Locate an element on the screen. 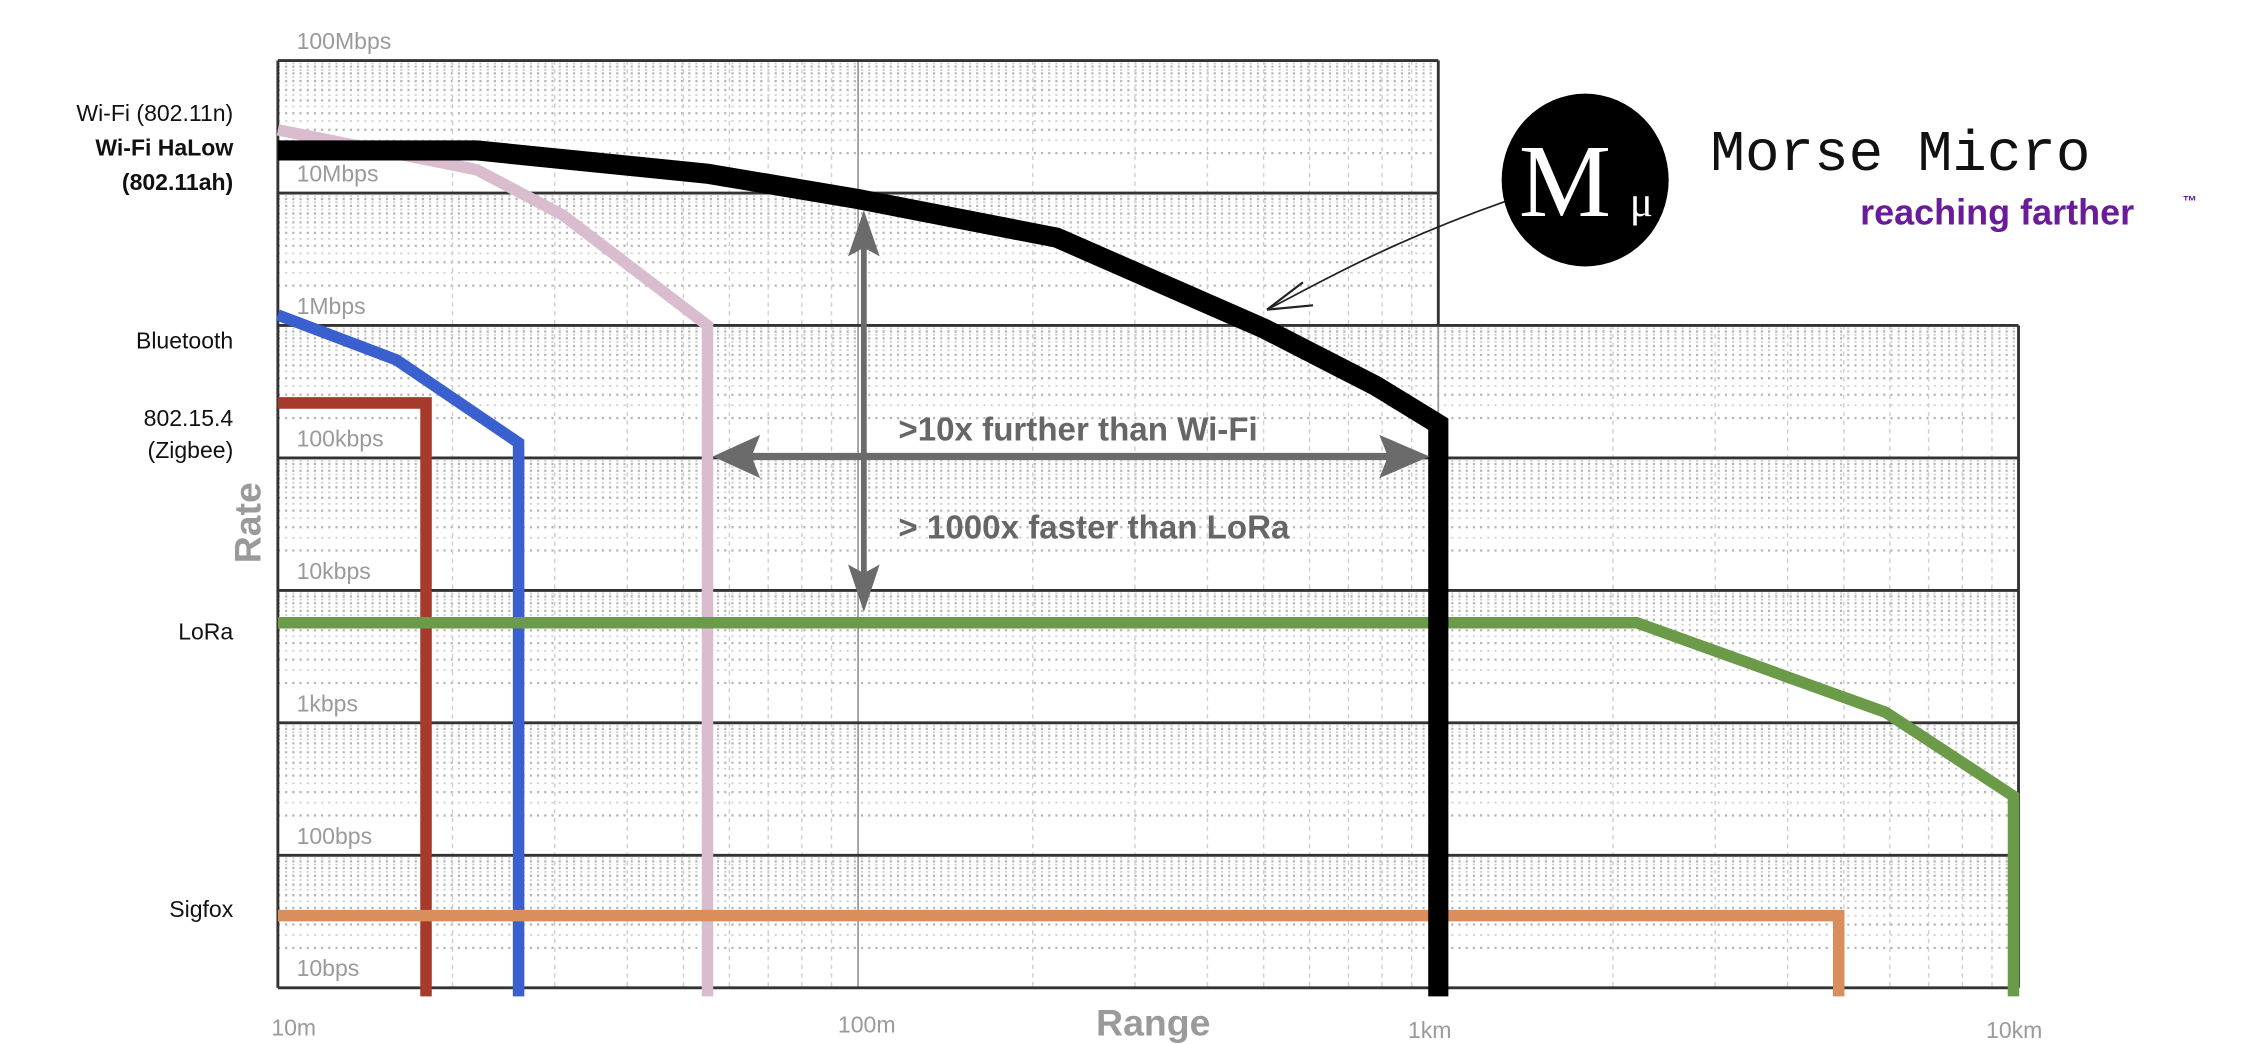 This screenshot has width=2246, height=1044. y-tick-label: 10Mbps is located at coordinates (338, 174).